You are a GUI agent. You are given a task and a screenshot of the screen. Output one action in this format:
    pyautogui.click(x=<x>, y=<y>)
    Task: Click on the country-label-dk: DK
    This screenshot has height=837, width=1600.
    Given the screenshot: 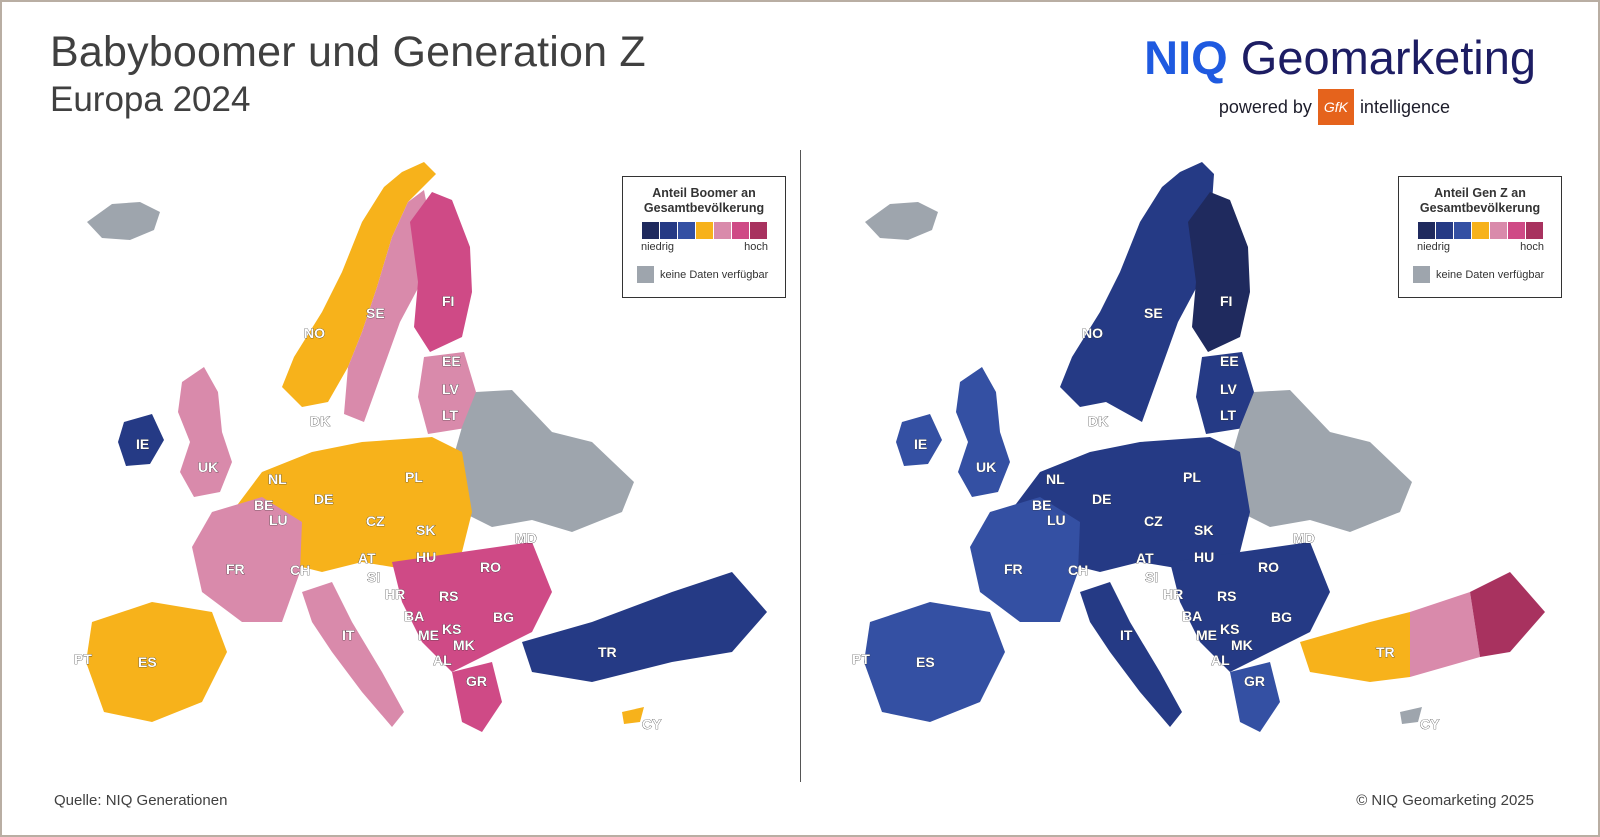 What is the action you would take?
    pyautogui.click(x=1098, y=421)
    